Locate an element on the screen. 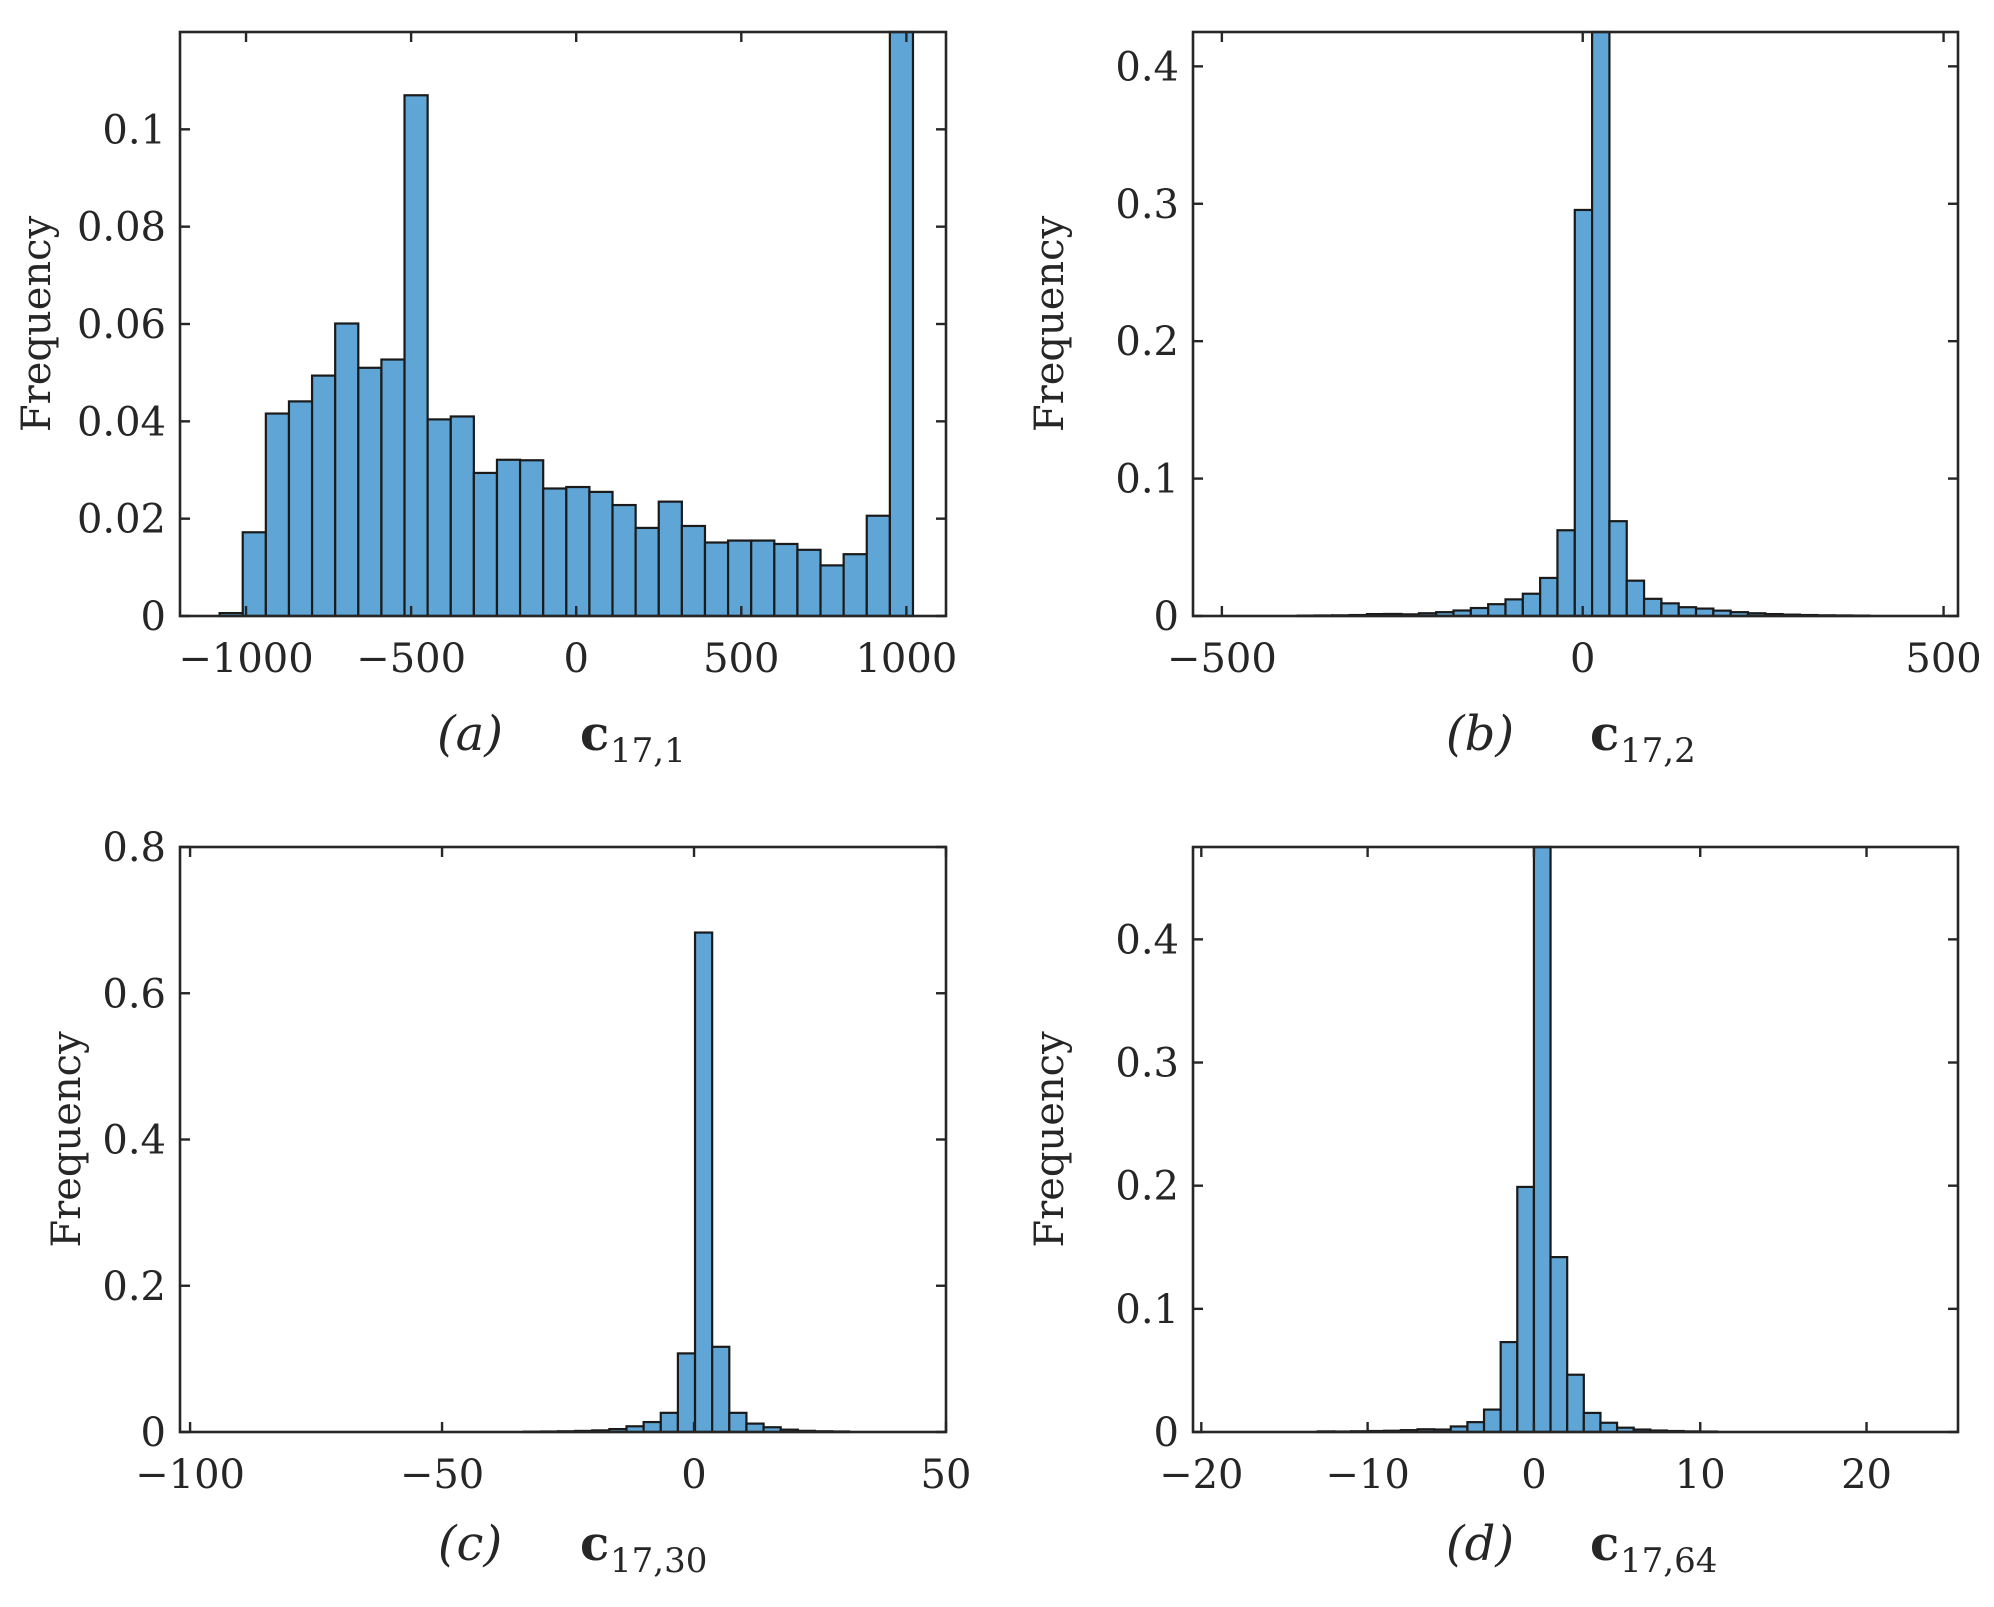 Image resolution: width=1994 pixels, height=1607 pixels. x-tick-label: −1000 is located at coordinates (245, 659).